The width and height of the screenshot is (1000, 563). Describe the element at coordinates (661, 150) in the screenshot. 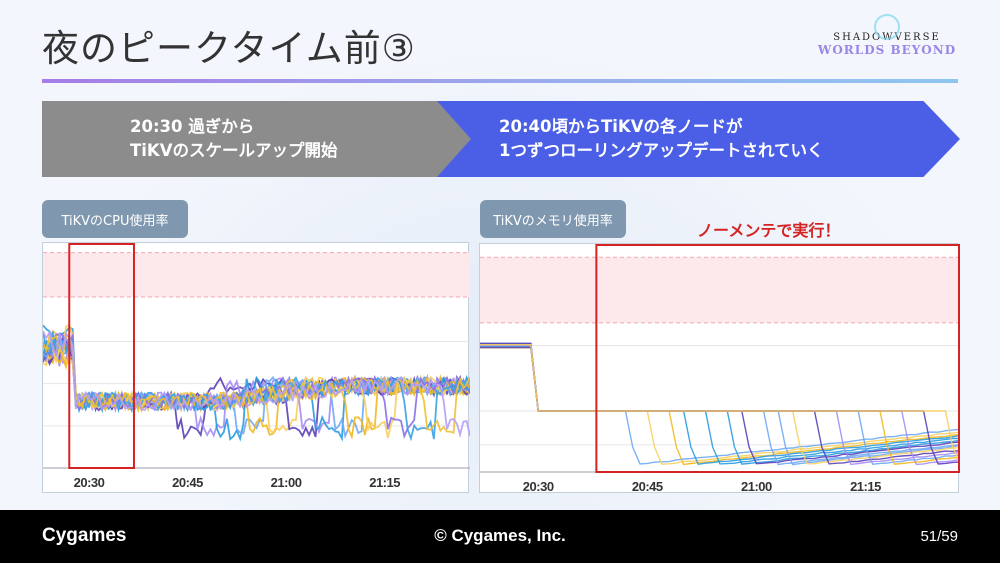

I see `step-2-line2: 1つずつローリングアップデートされていく` at that location.